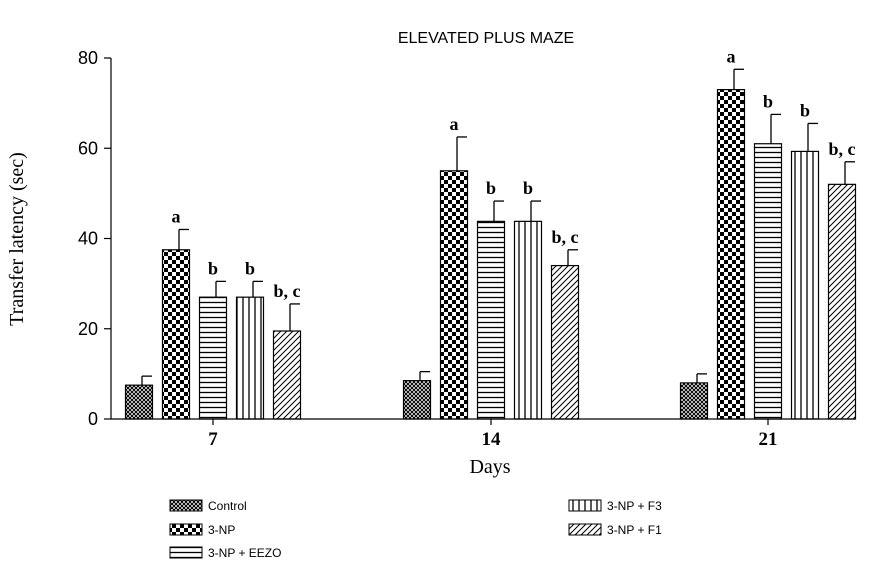 Image resolution: width=874 pixels, height=569 pixels. Describe the element at coordinates (489, 467) in the screenshot. I see `x-axis-label: Days` at that location.